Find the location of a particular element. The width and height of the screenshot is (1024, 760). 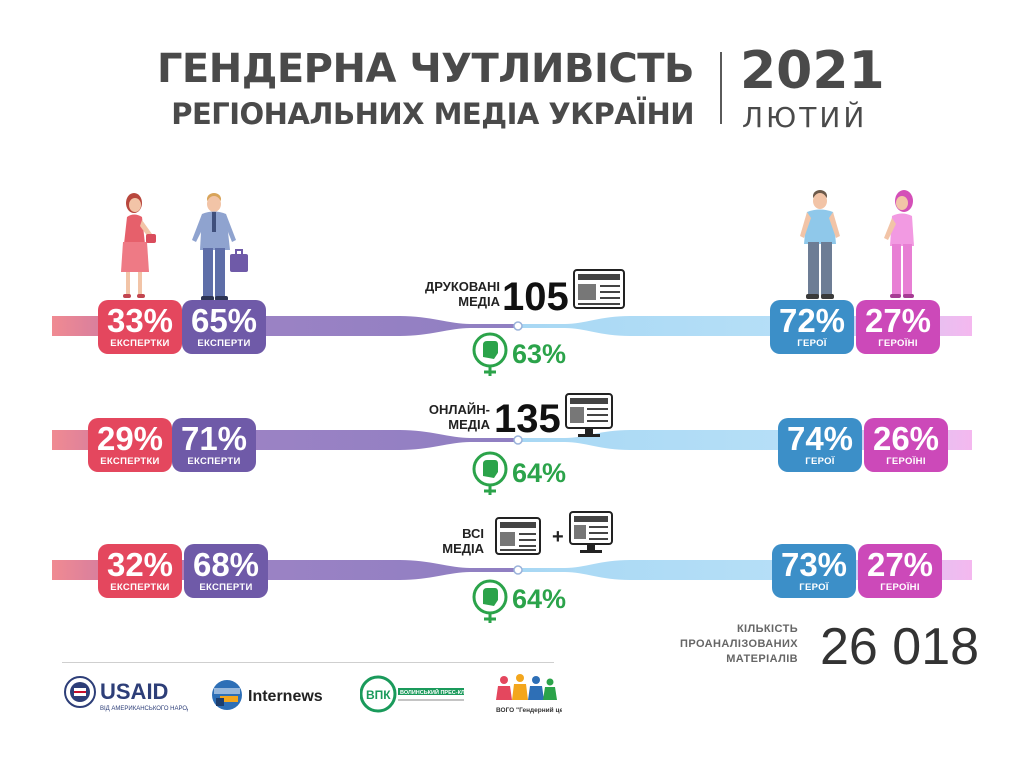

title-line-1: ГЕНДЕРНА ЧУТЛИВІСТЬ is located at coordinates (425, 69).